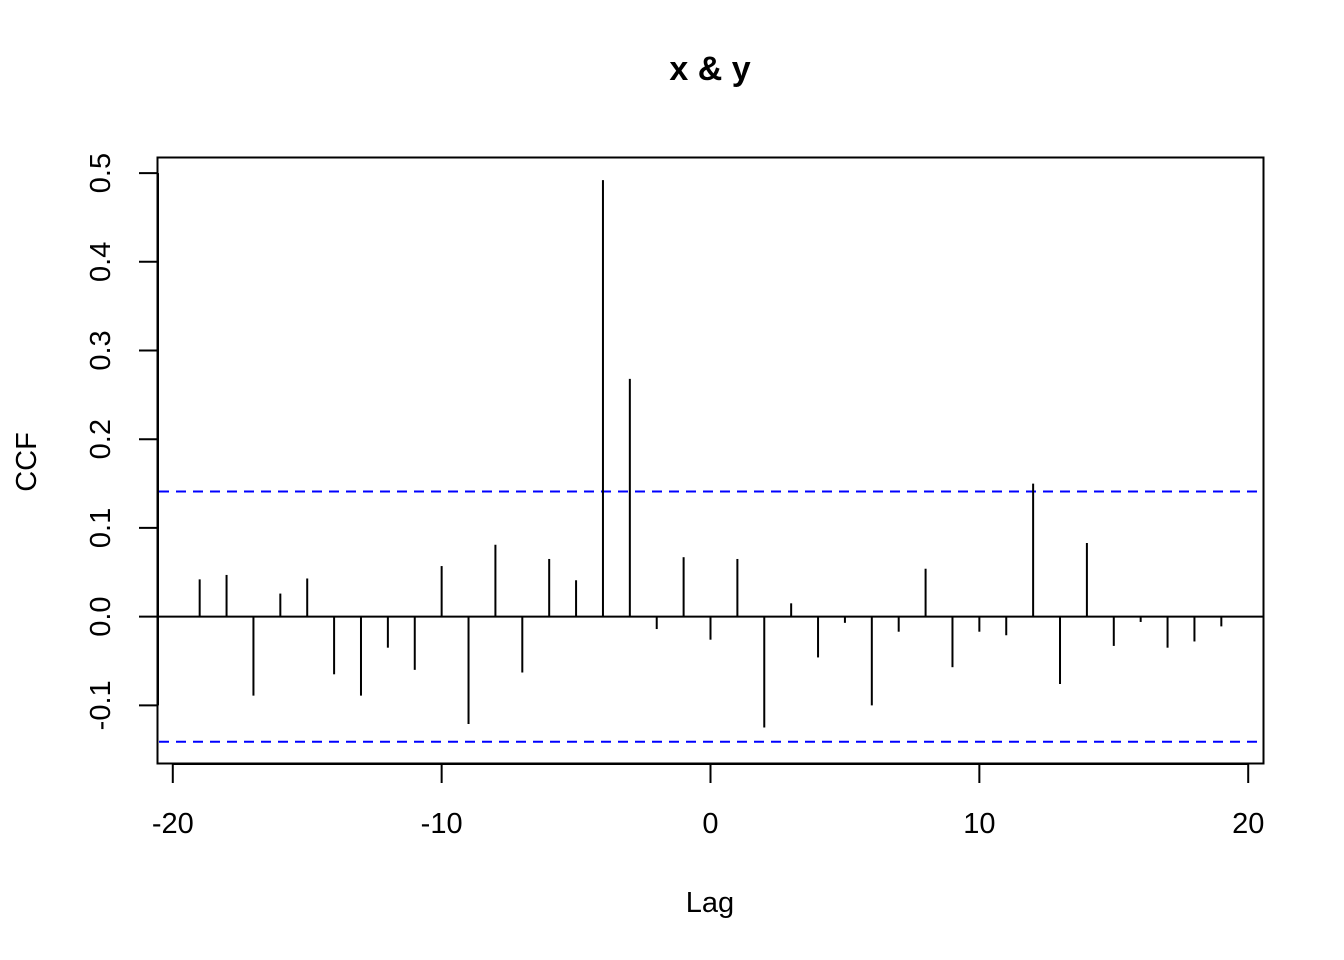  Describe the element at coordinates (710, 824) in the screenshot. I see `x-tick-label: 0` at that location.